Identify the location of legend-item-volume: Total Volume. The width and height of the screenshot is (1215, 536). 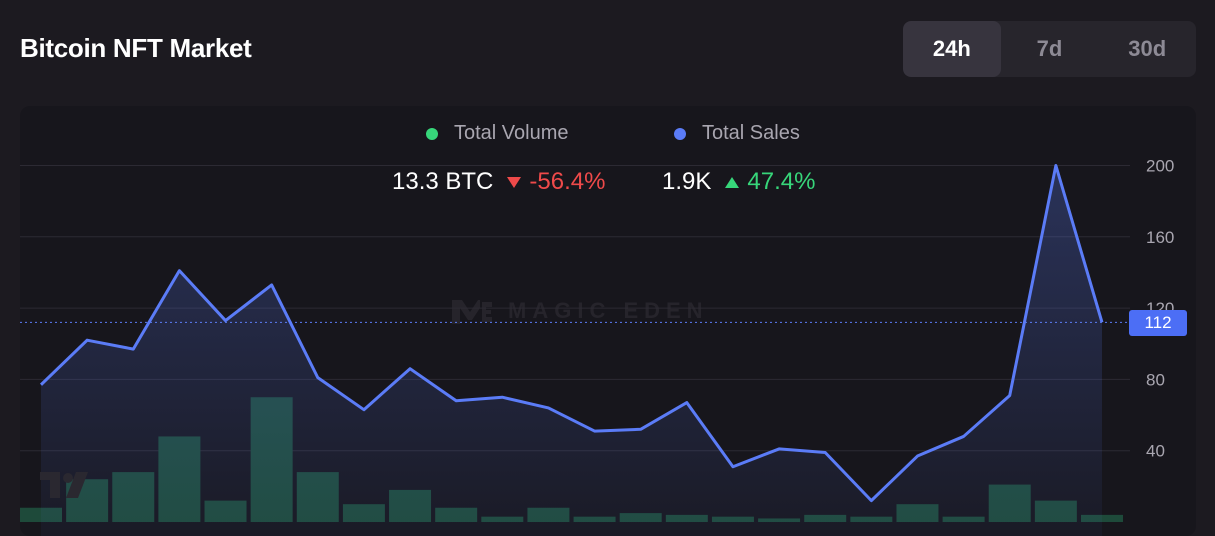
(497, 133).